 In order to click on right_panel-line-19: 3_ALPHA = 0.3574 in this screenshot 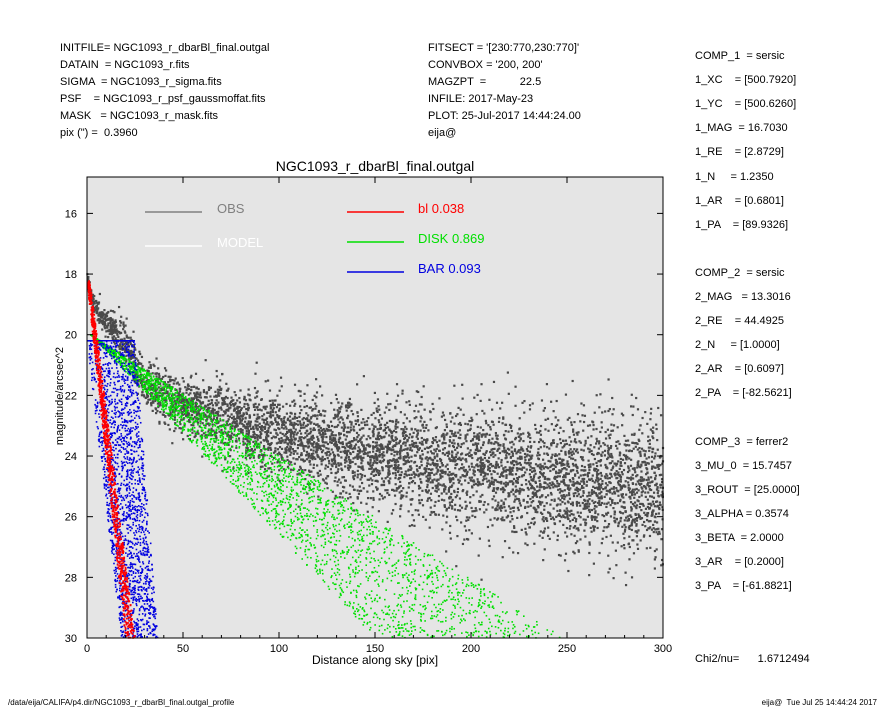, I will do `click(742, 513)`.